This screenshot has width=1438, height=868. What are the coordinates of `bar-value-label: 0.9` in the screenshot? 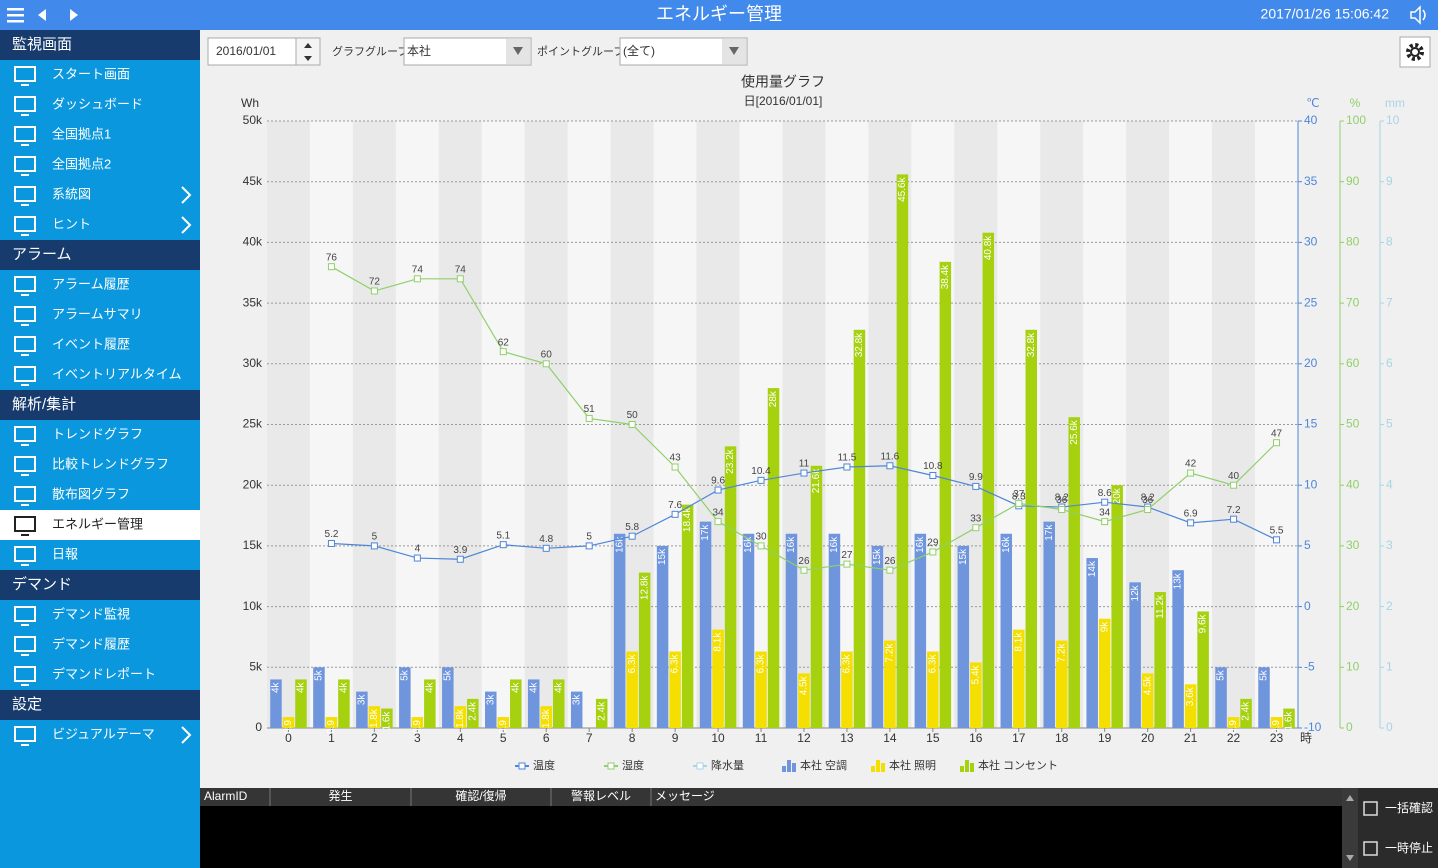 It's located at (1233, 727).